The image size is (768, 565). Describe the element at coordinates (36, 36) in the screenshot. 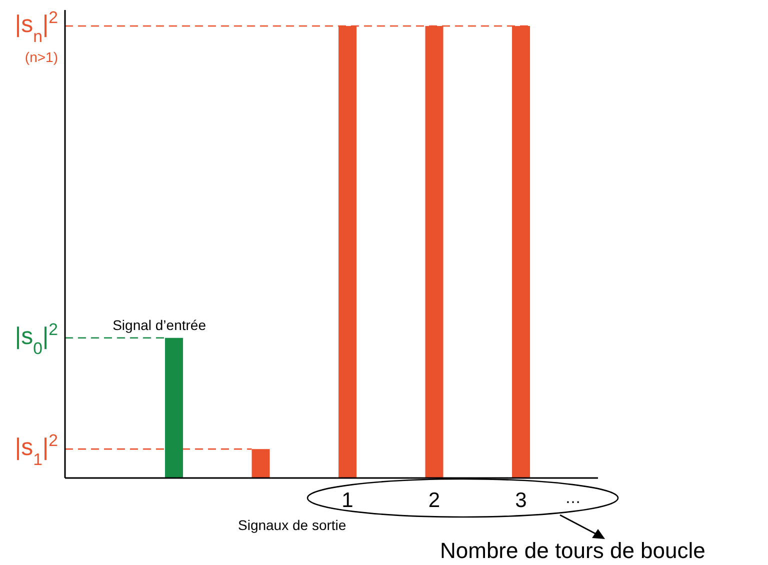

I see `text: |s$_{n}$|$^{2}$ (n>1)` at that location.